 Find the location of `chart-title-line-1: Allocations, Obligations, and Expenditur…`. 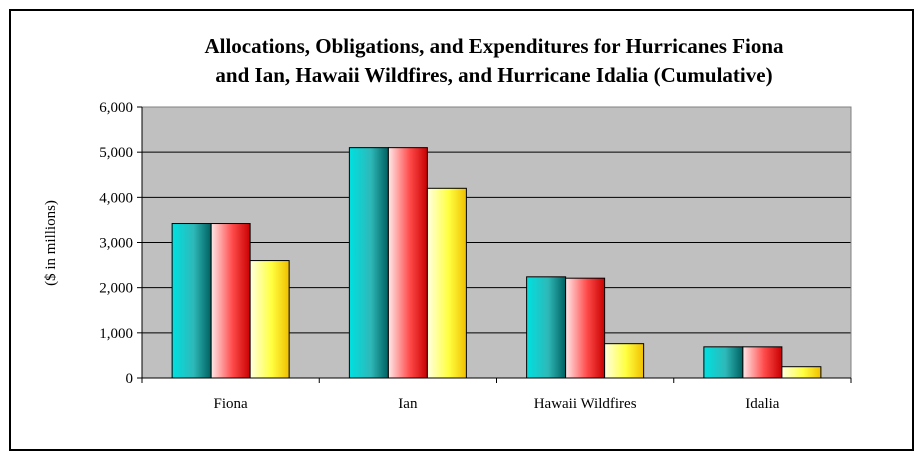

chart-title-line-1: Allocations, Obligations, and Expenditur… is located at coordinates (494, 46).